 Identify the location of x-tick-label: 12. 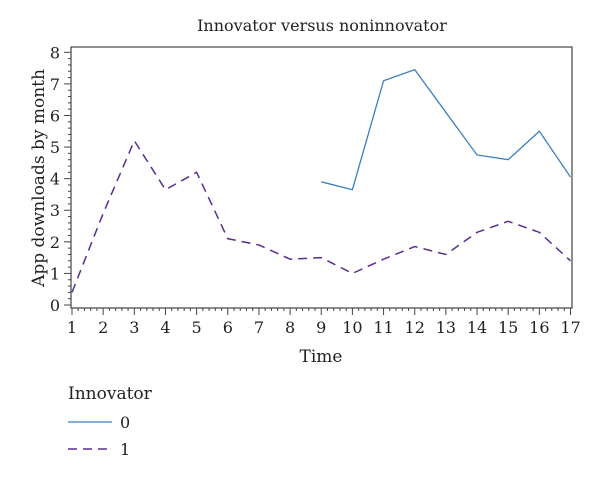
(415, 327).